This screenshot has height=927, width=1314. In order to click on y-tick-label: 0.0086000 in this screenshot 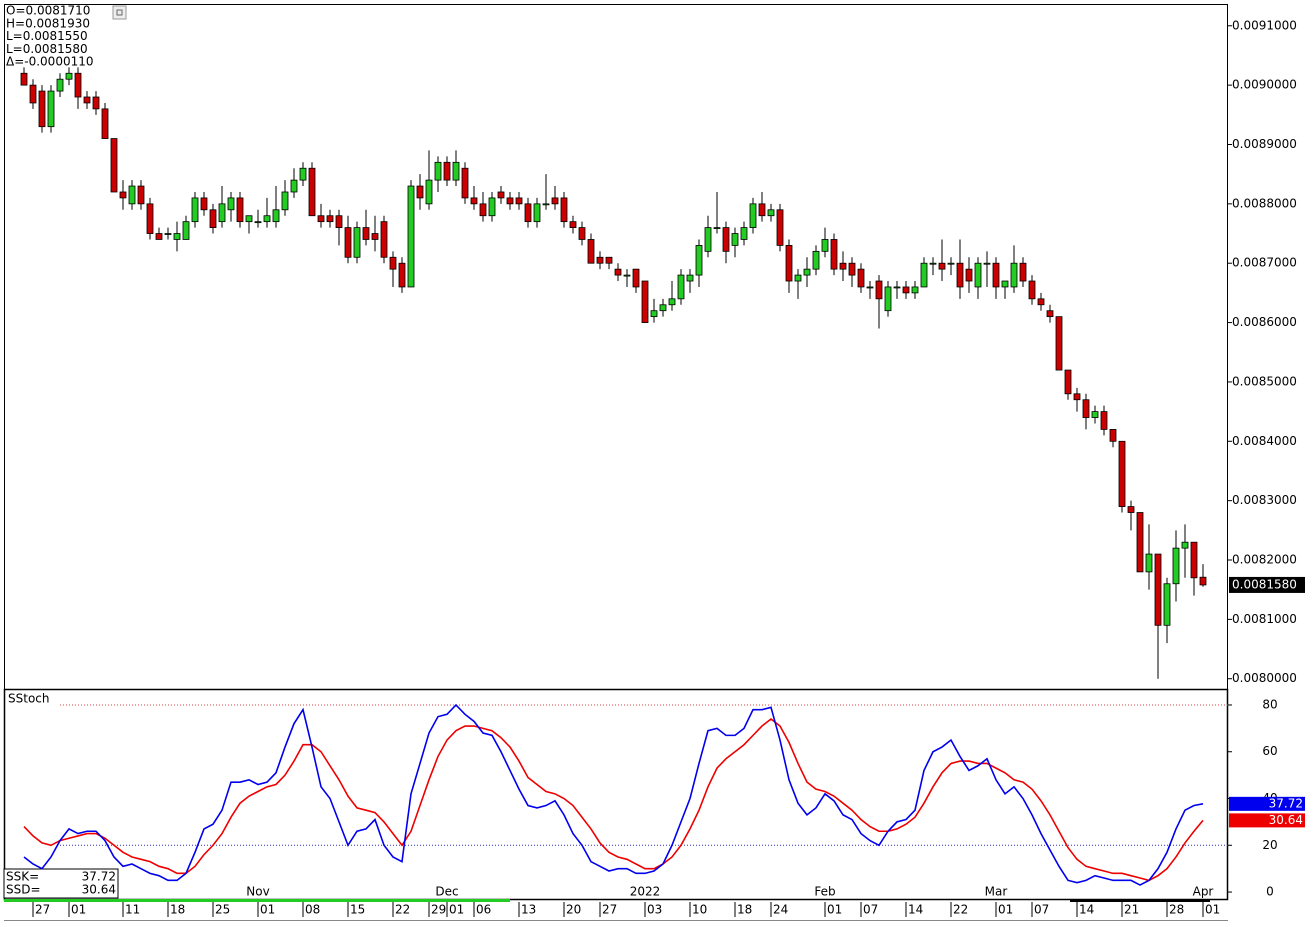, I will do `click(1264, 322)`.